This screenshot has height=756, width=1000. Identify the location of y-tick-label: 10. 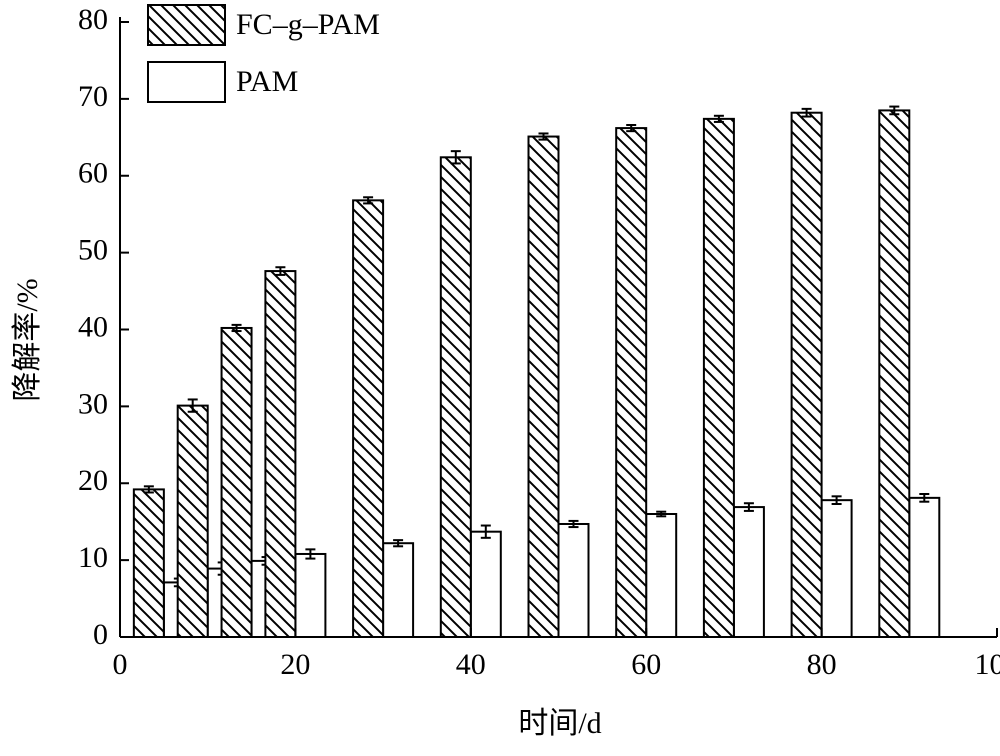
(93, 557).